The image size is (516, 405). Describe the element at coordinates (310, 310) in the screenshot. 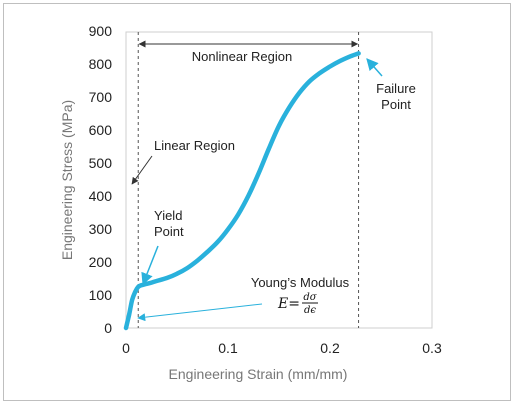

I see `formula-denominator: dϵ` at that location.